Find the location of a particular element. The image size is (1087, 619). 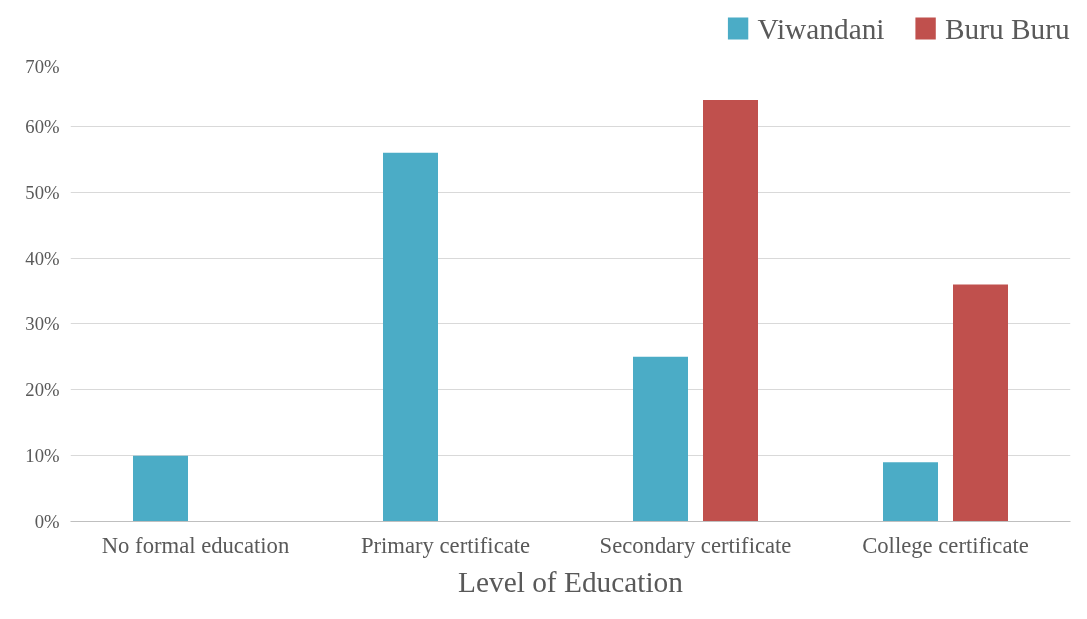

y-tick-label: 60% is located at coordinates (42, 126).